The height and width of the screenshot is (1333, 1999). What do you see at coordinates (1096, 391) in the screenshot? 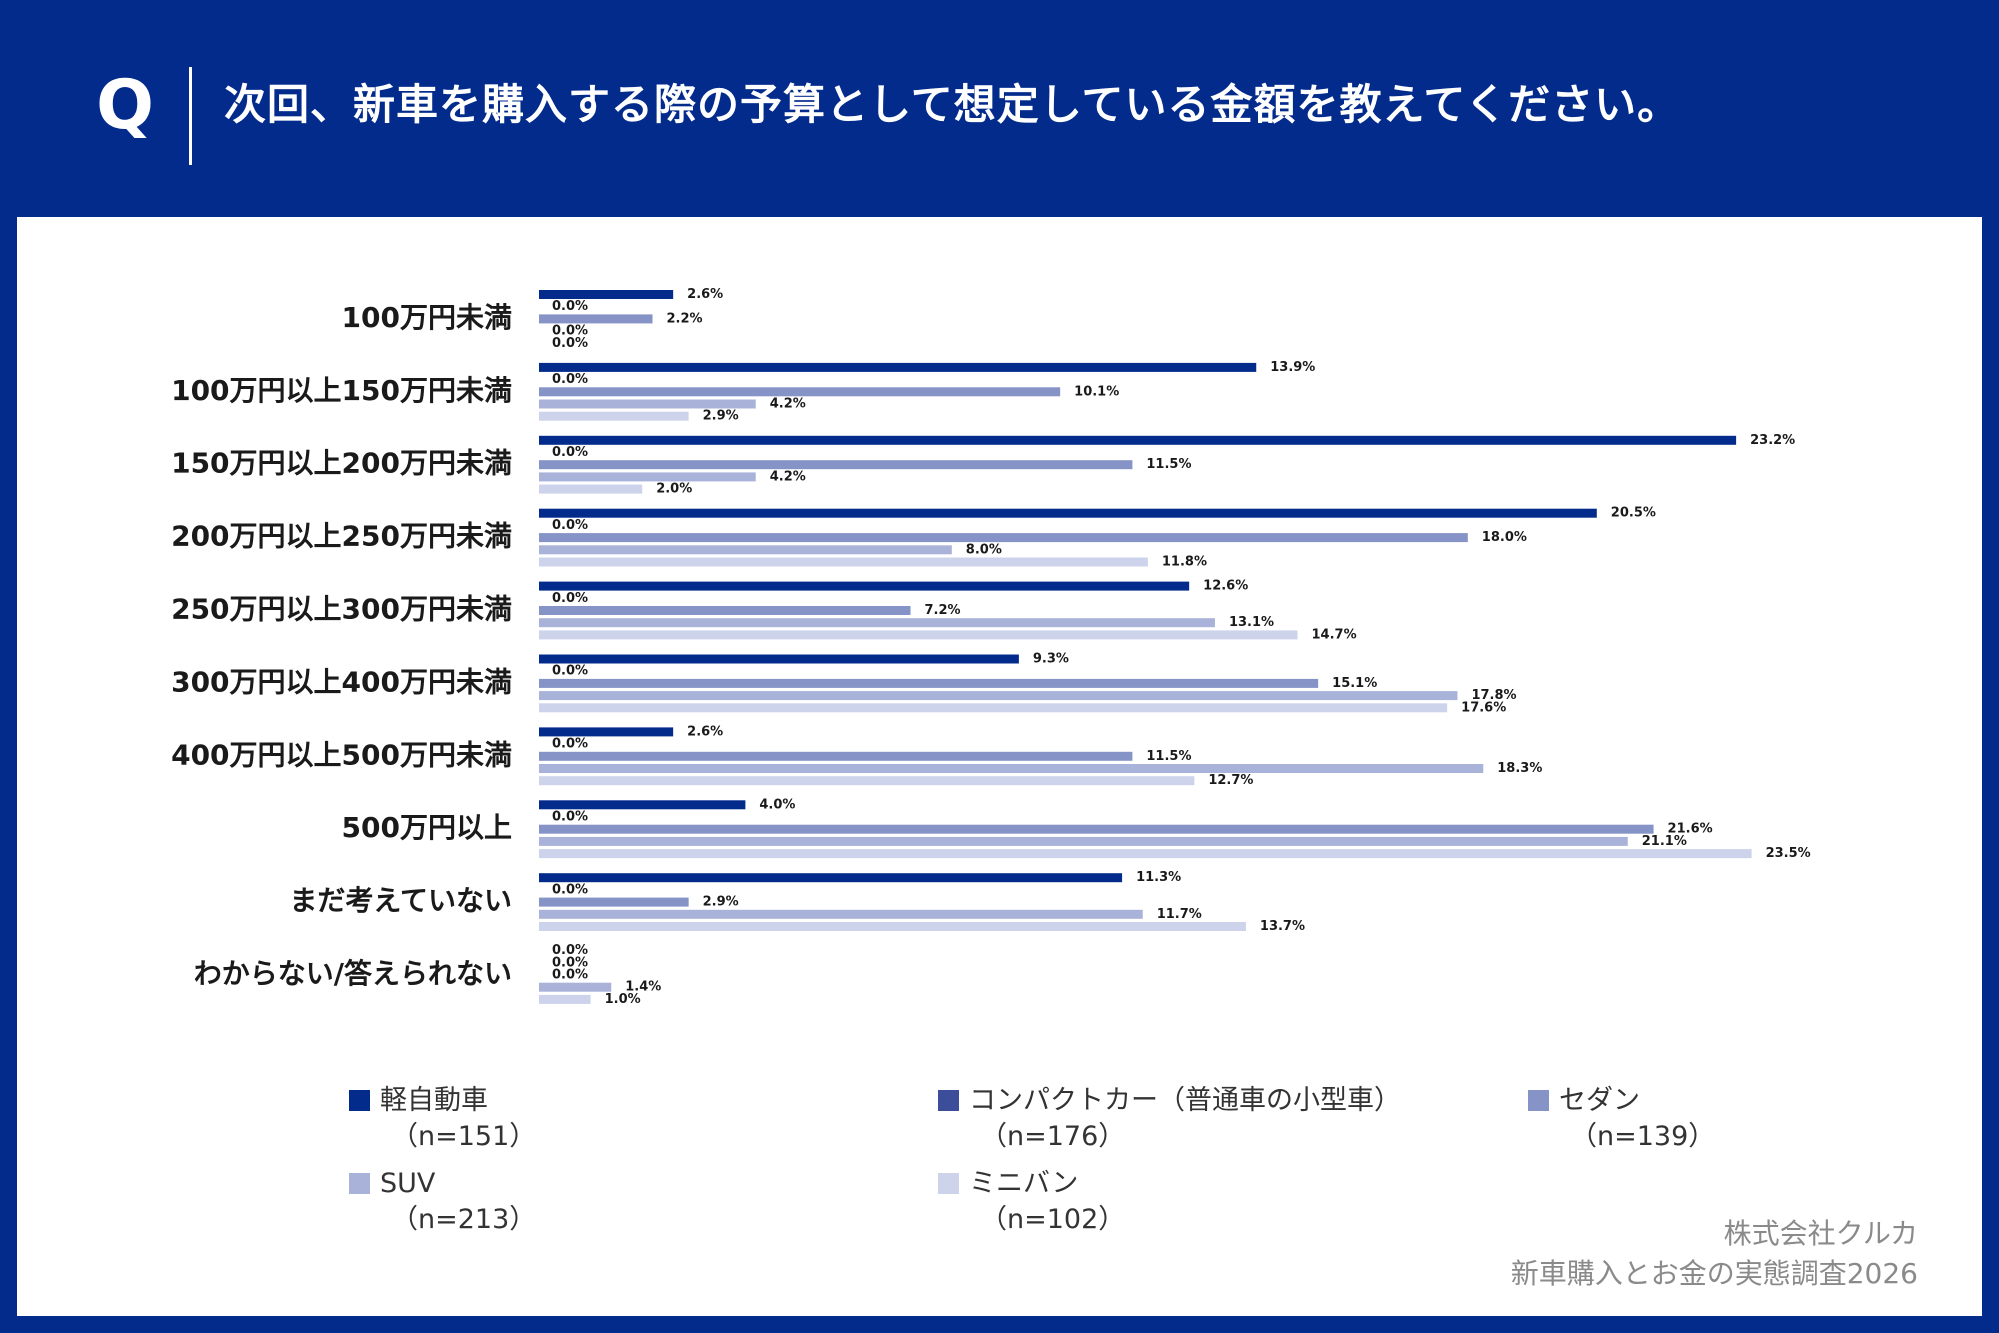
I see `data-label: 10.1%` at bounding box center [1096, 391].